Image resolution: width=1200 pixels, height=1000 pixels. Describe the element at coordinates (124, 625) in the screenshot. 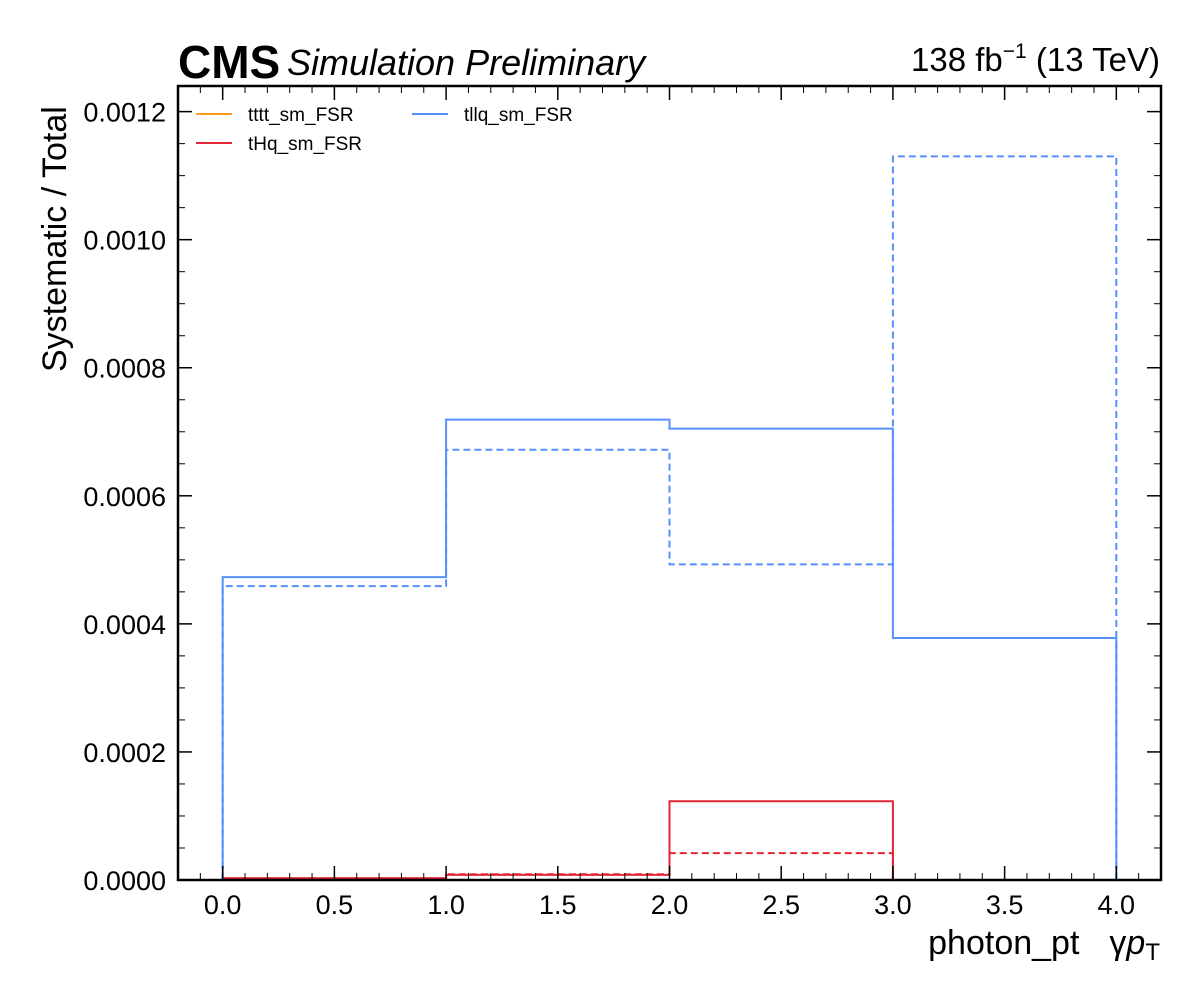

I see `y-tick-label: 0.0004` at that location.